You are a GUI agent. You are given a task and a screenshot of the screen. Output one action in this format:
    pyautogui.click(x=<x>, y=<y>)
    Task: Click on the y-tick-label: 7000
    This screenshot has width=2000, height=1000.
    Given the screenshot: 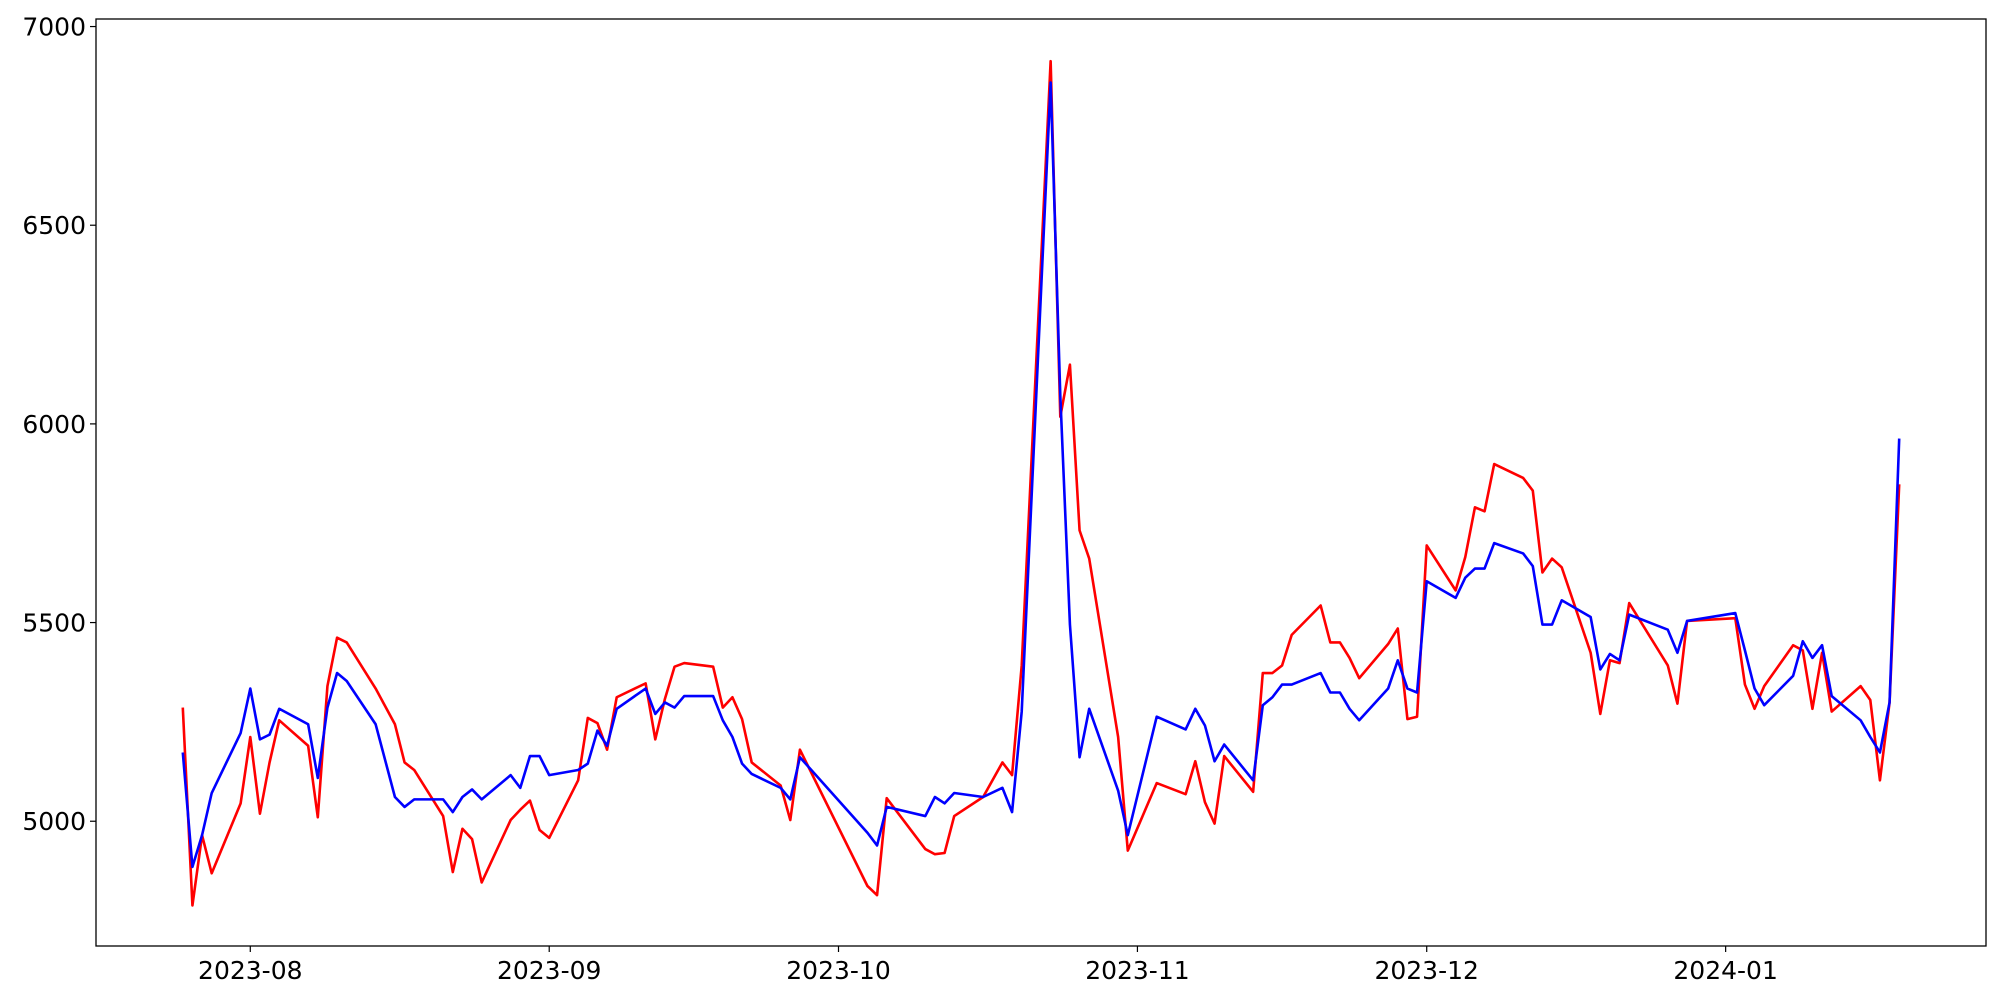 What is the action you would take?
    pyautogui.click(x=54, y=27)
    